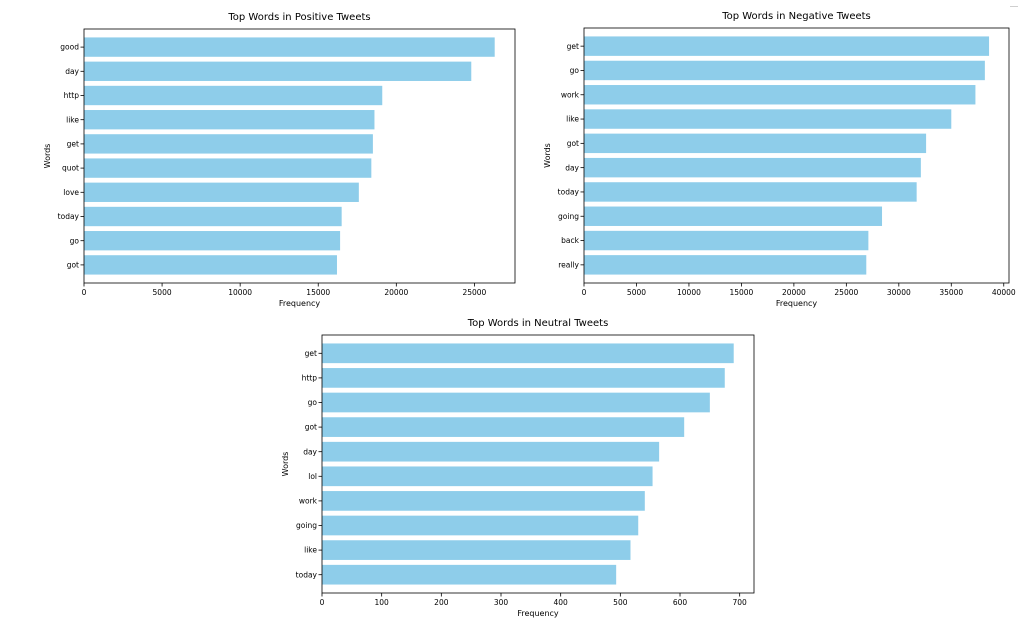  I want to click on chart-0-ytick-label-http: http, so click(72, 95).